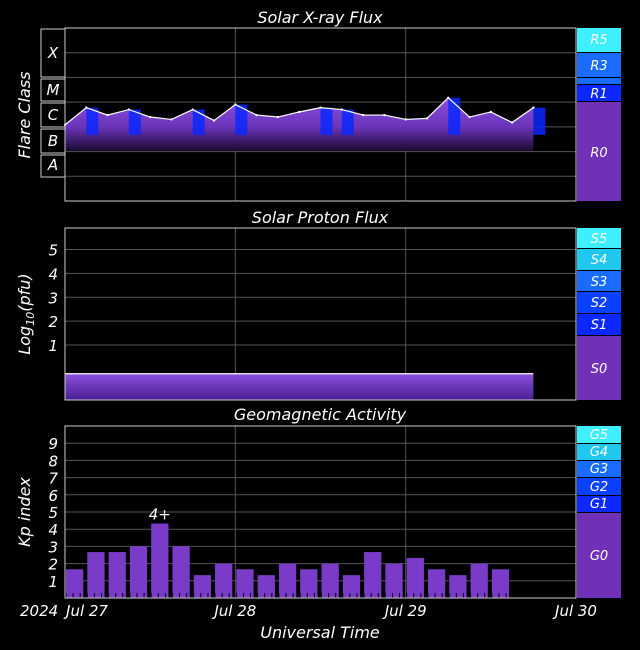  I want to click on proton-title: Solar Proton Flux, so click(320, 217).